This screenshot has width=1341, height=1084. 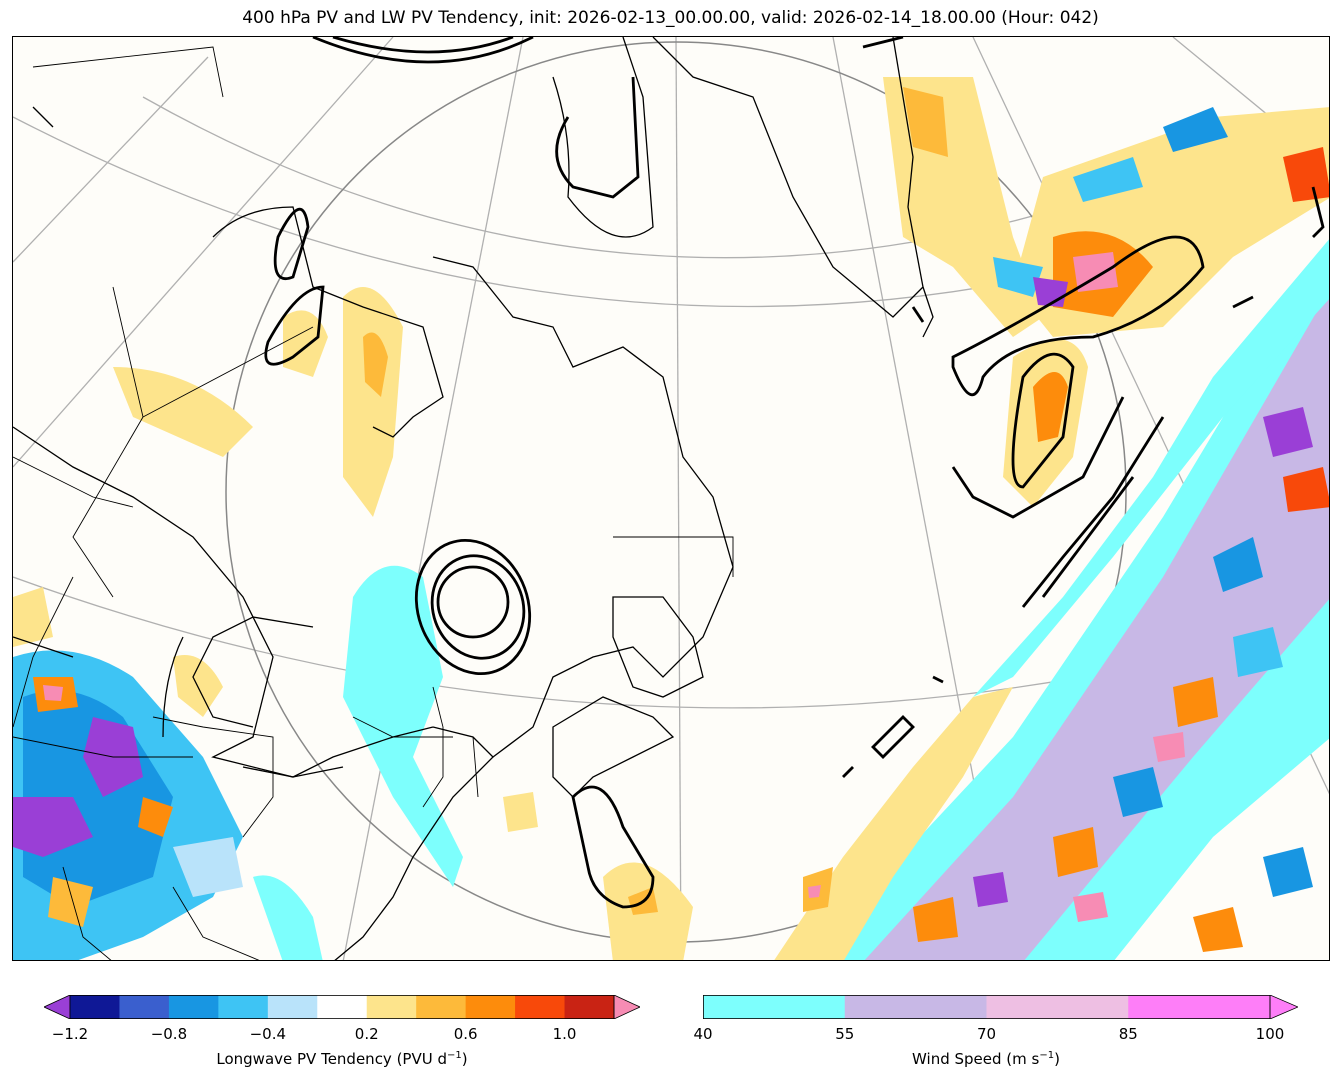 I want to click on pv-tendency-colorbar-label: Longwave PV Tendency (PVU d−1), so click(x=342, y=1059).